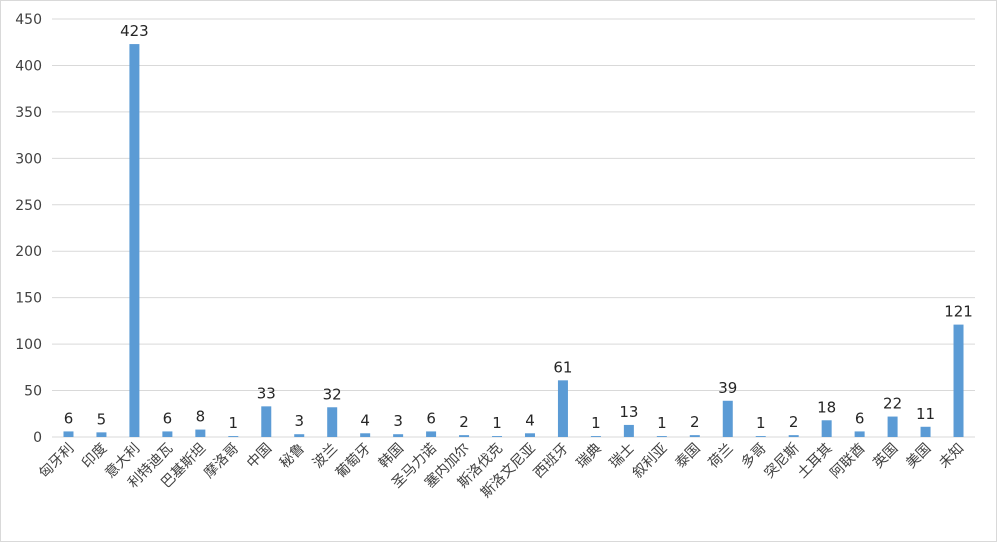 The width and height of the screenshot is (997, 546). What do you see at coordinates (37, 438) in the screenshot?
I see `y-tick-label: 0` at bounding box center [37, 438].